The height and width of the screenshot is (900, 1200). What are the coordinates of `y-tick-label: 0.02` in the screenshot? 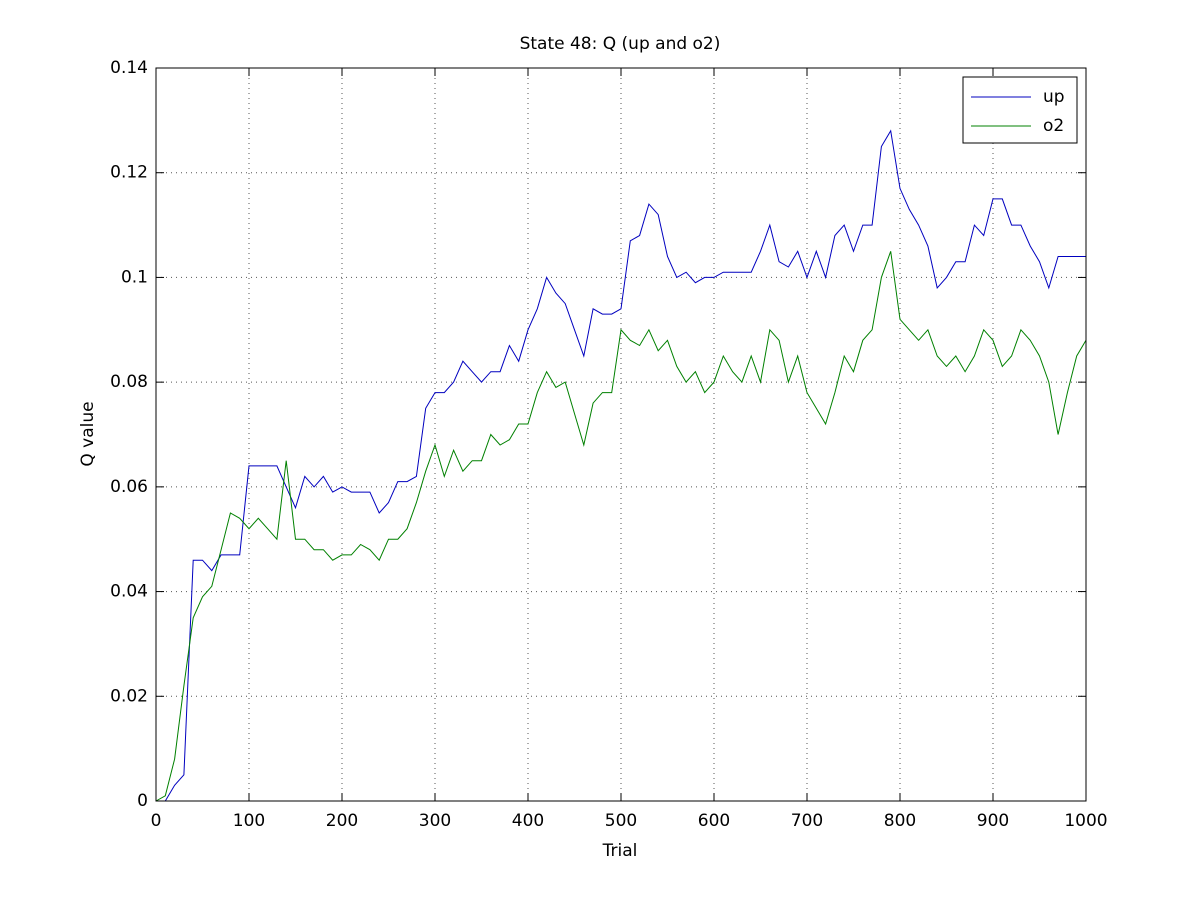 It's located at (129, 696).